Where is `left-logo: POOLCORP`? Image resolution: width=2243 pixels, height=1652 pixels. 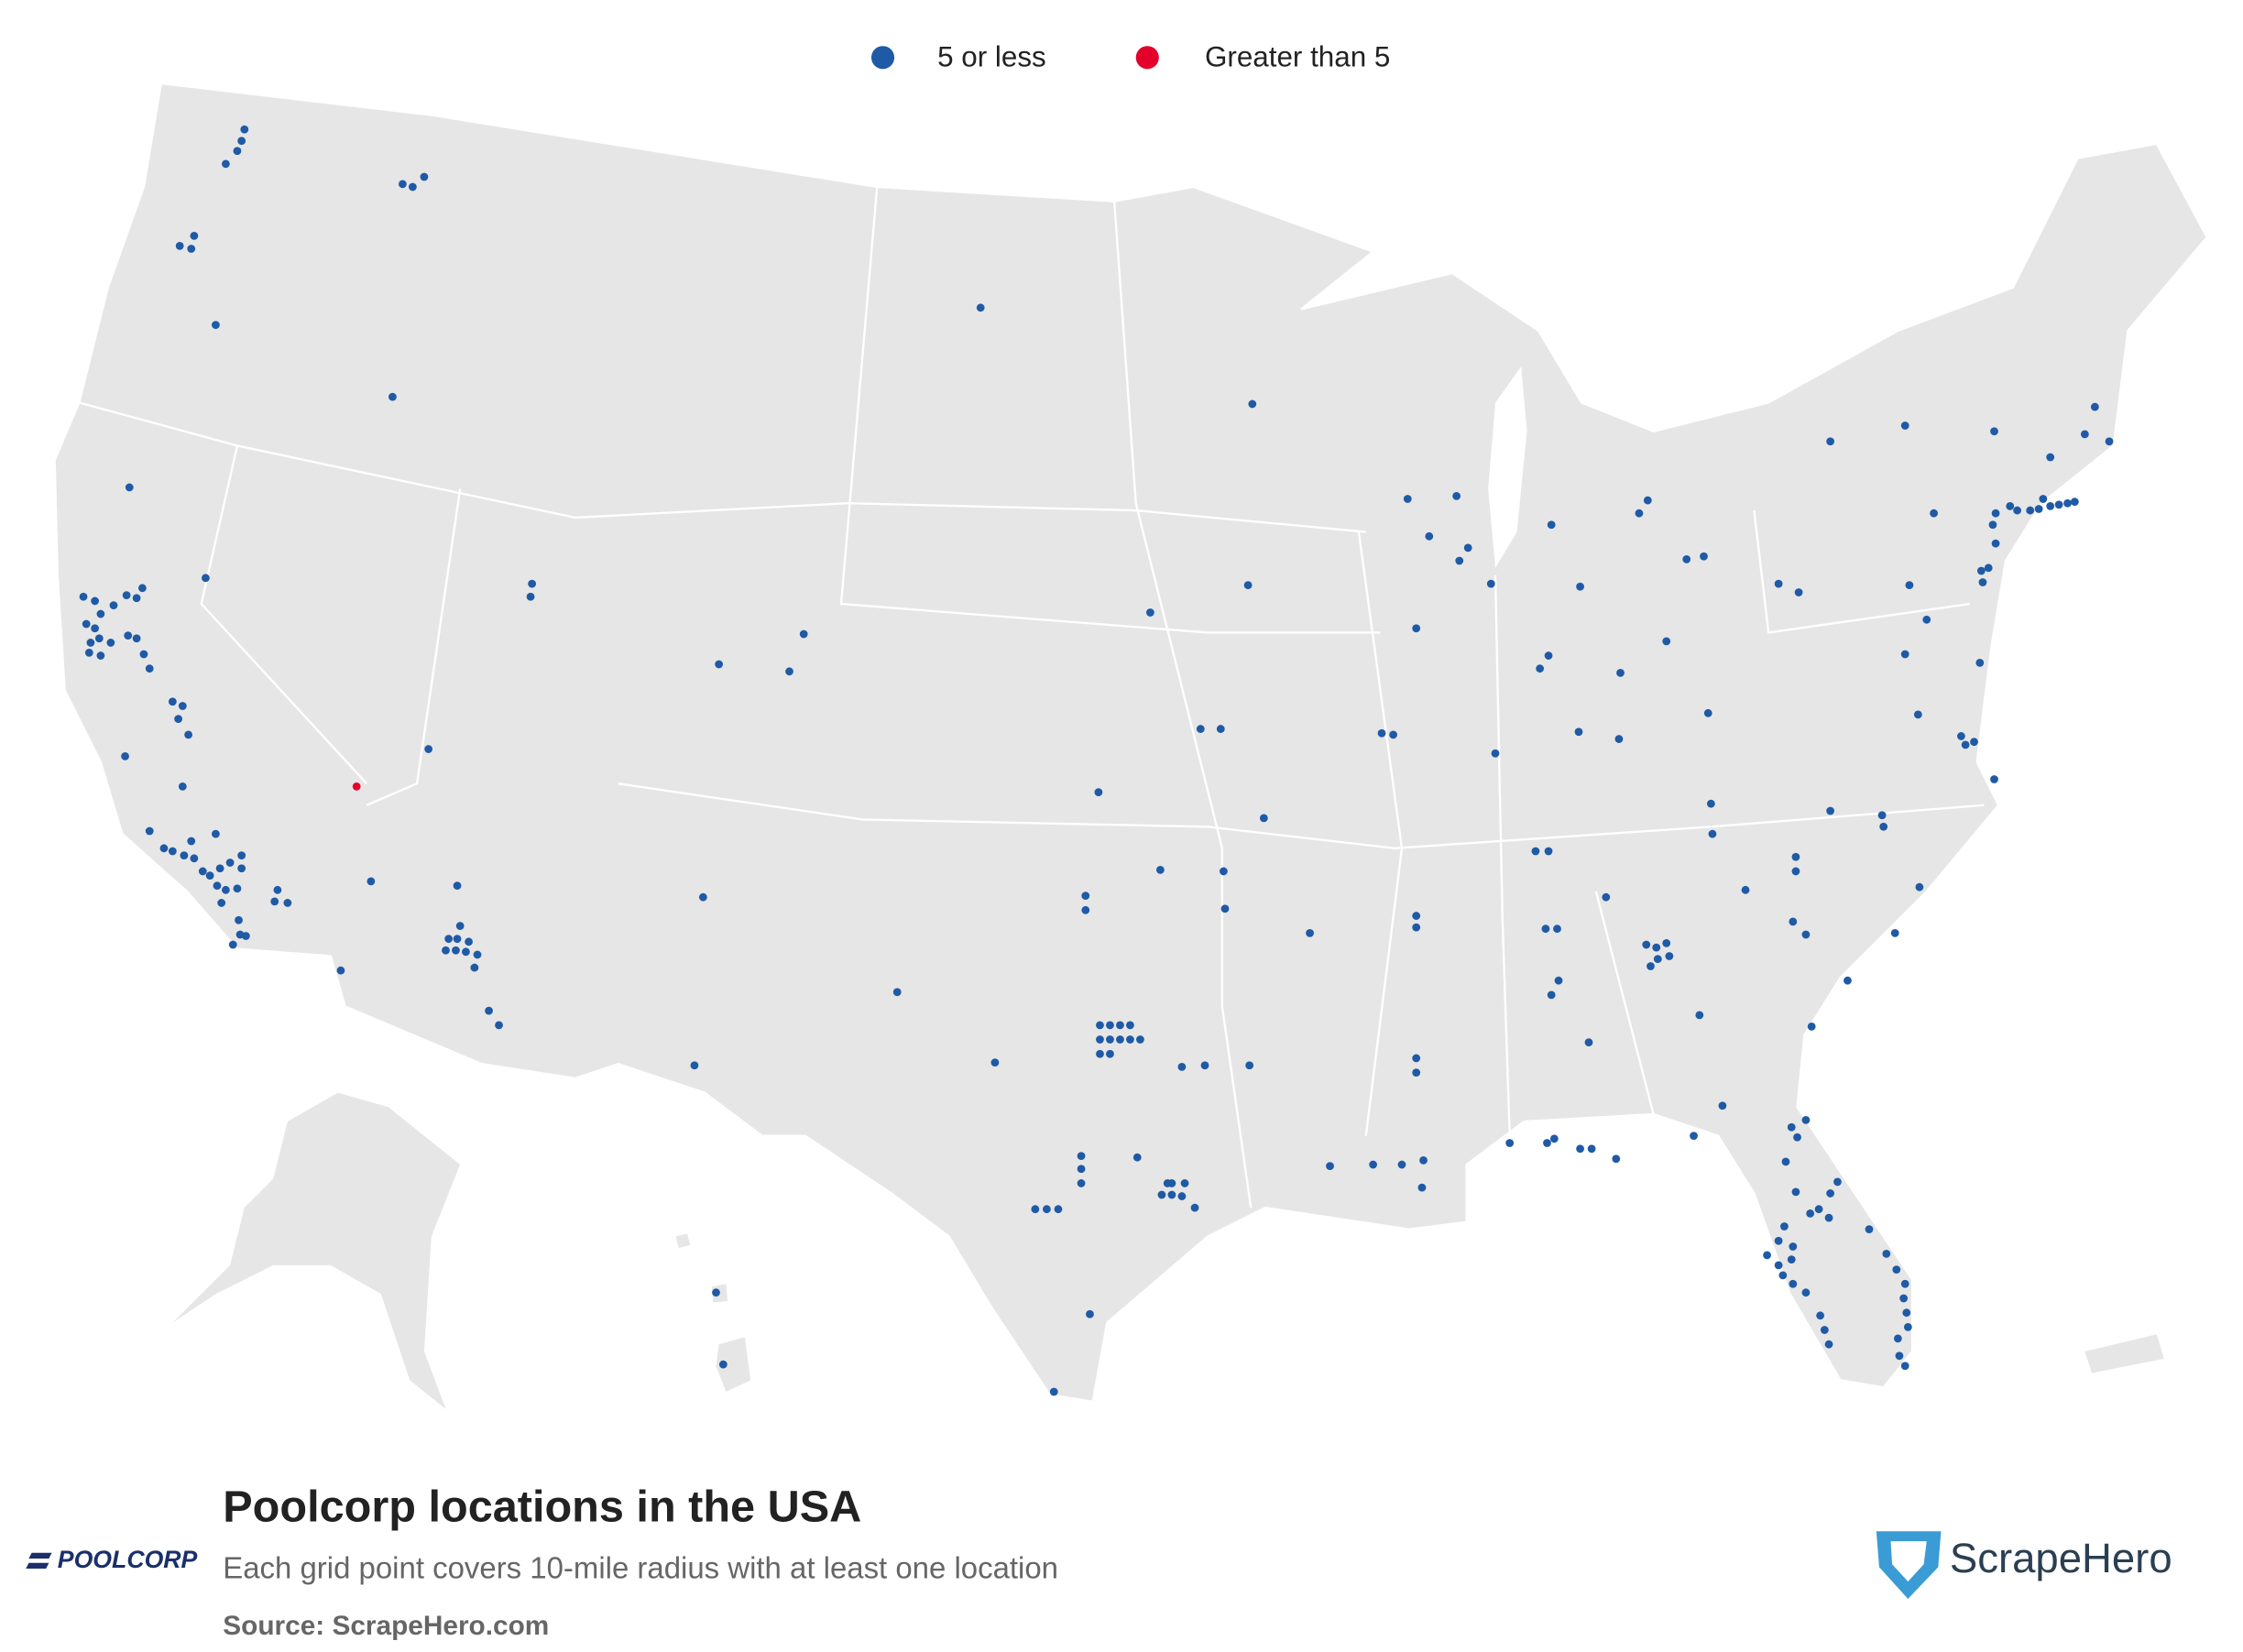 left-logo: POOLCORP is located at coordinates (128, 1559).